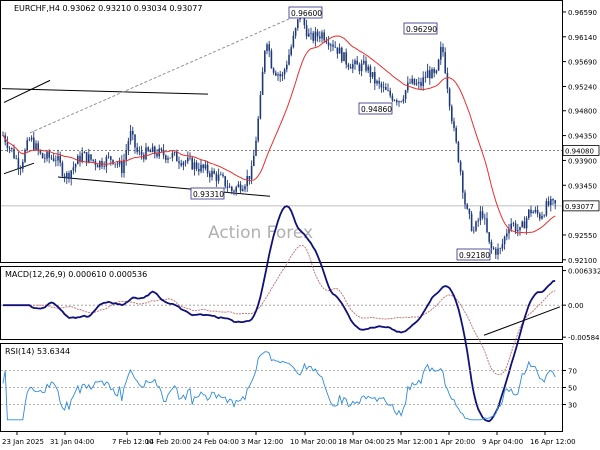  Describe the element at coordinates (502, 442) in the screenshot. I see `time-tick-label: 9 Apr 04:00` at that location.